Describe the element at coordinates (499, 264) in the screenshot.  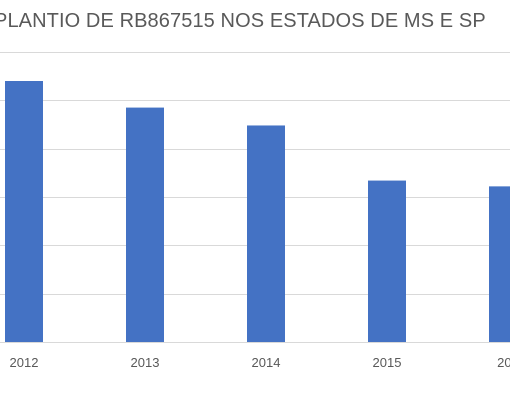
I see `bar-2016` at that location.